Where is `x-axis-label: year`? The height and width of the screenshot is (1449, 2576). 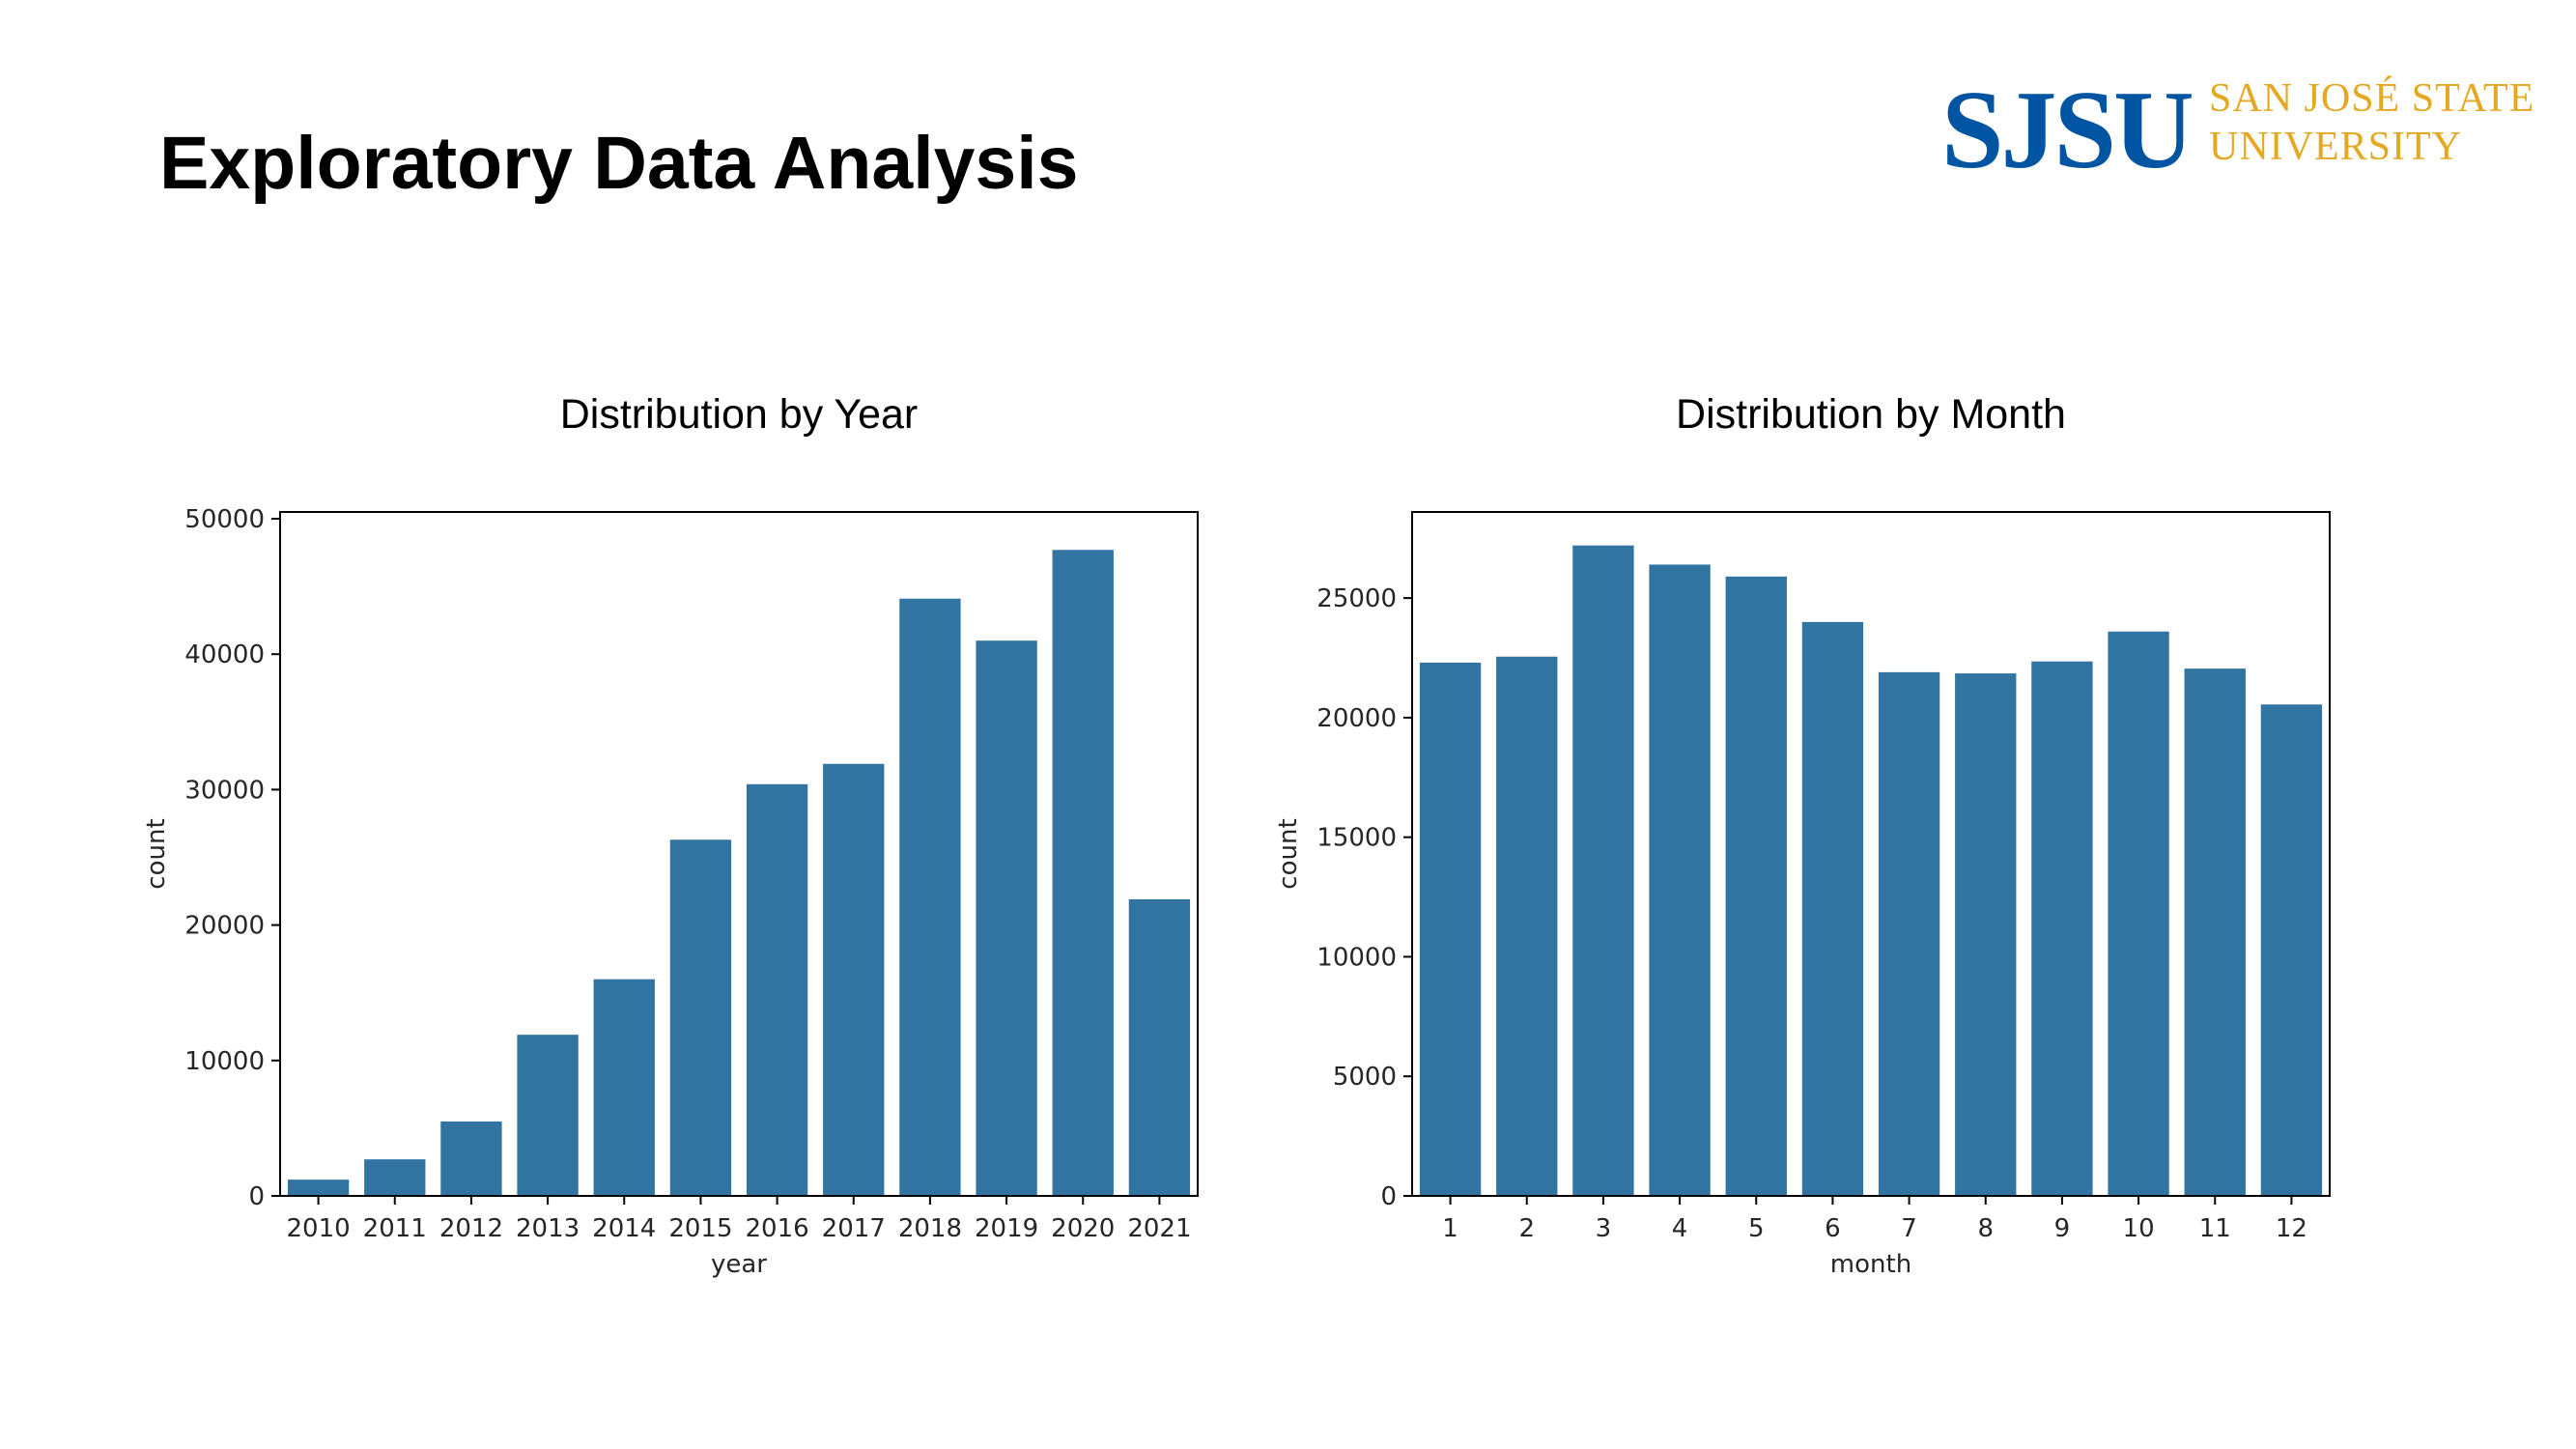 x-axis-label: year is located at coordinates (739, 1264).